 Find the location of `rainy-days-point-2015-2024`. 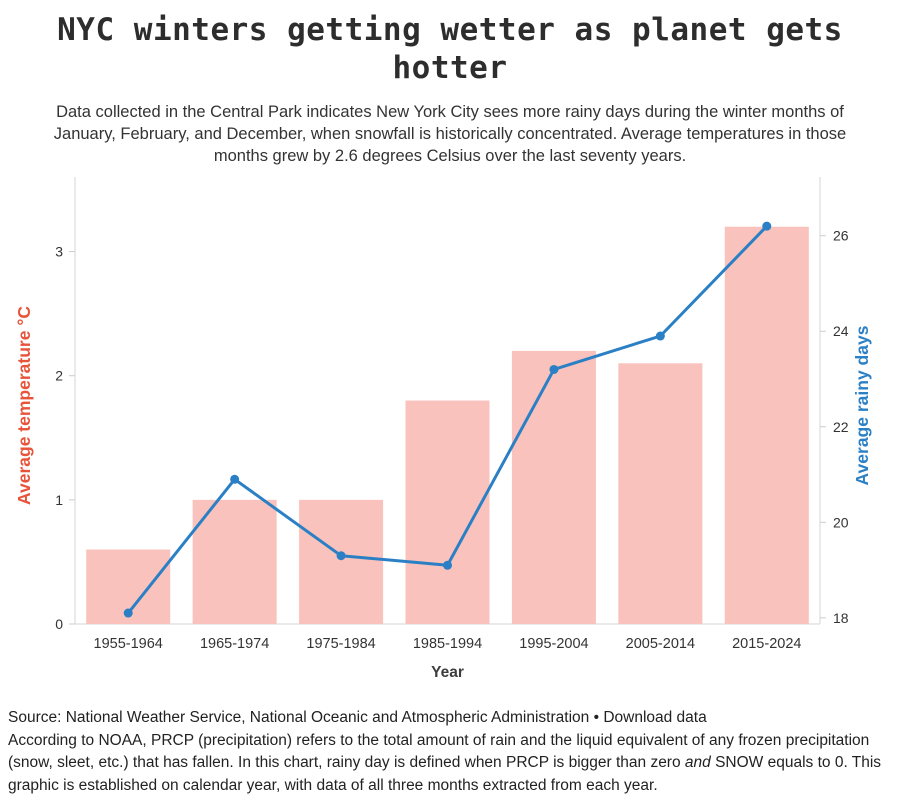

rainy-days-point-2015-2024 is located at coordinates (767, 227).